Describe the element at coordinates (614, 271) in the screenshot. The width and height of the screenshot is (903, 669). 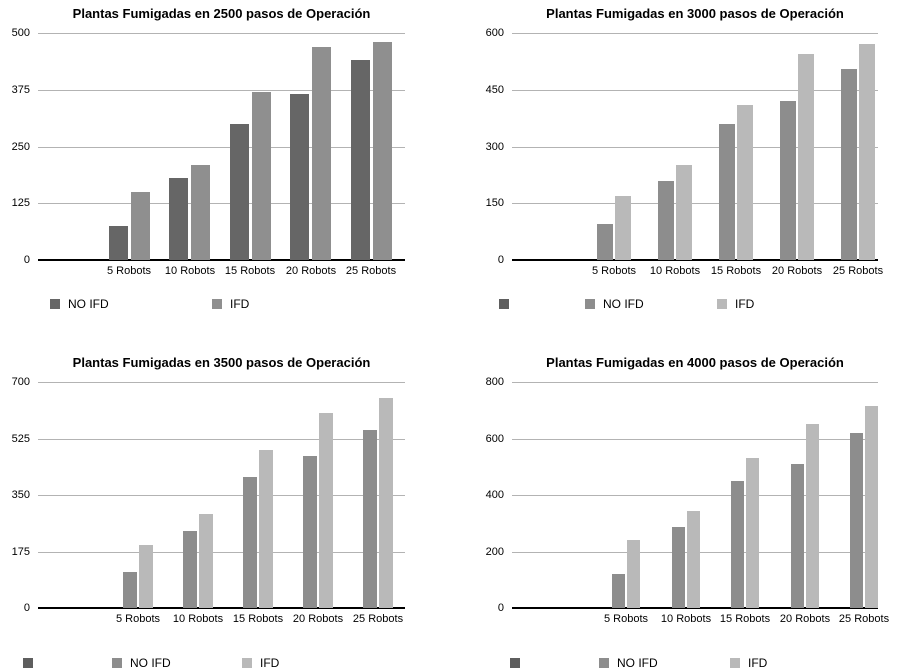
I see `x-tick-label: 5 Robots` at that location.